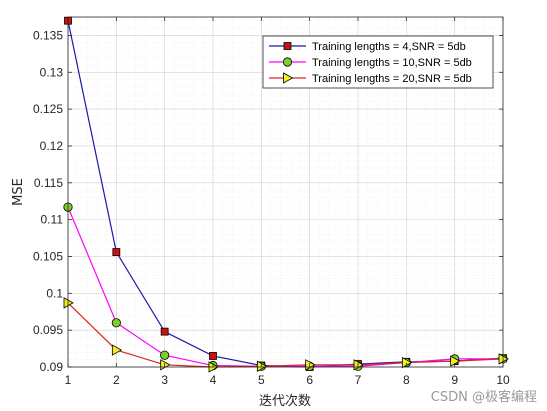 Image resolution: width=547 pixels, height=411 pixels. Describe the element at coordinates (261, 380) in the screenshot. I see `x-tick-label: 5` at that location.